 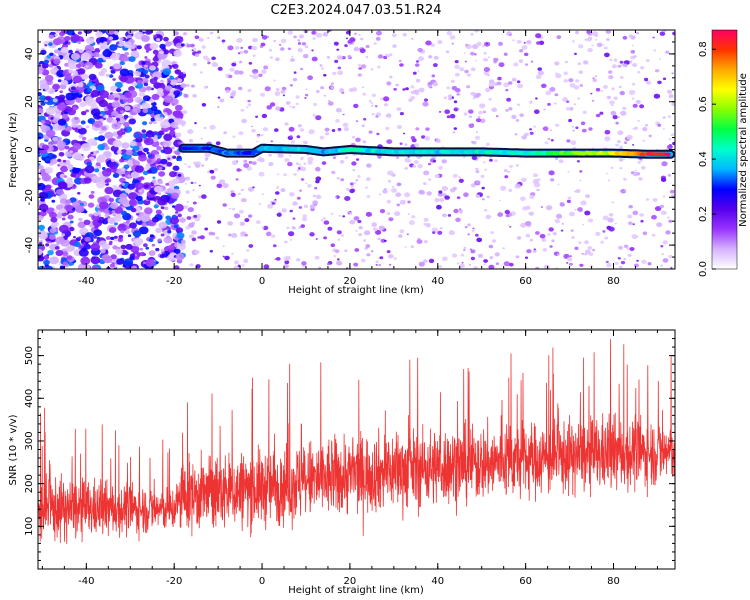 What do you see at coordinates (29, 101) in the screenshot?
I see `spectrogram-y-tick-label: 20` at bounding box center [29, 101].